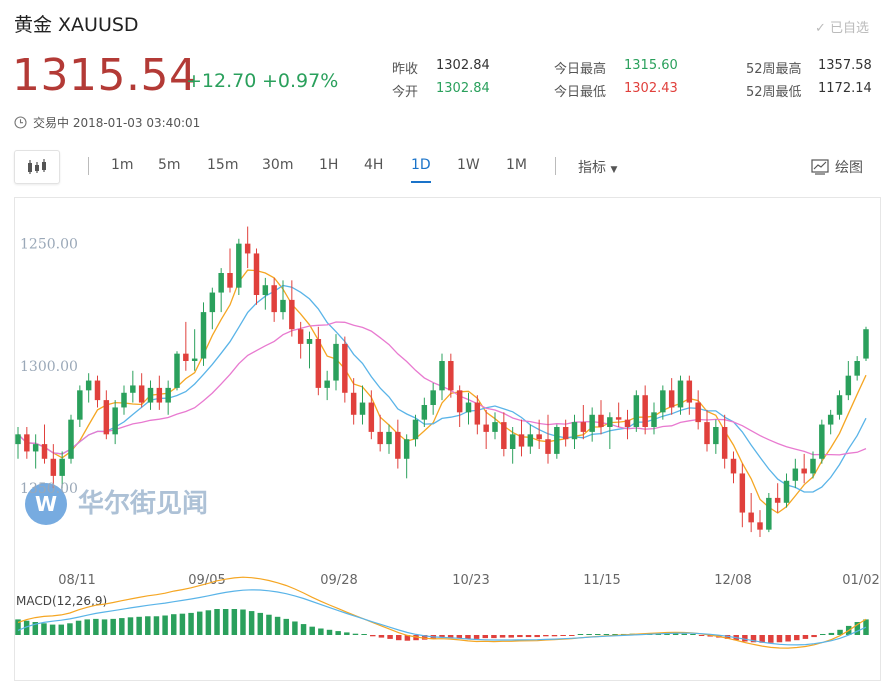 Image resolution: width=885 pixels, height=684 pixels. Describe the element at coordinates (841, 28) in the screenshot. I see `favorite-toggle: ✓ 已自选` at that location.